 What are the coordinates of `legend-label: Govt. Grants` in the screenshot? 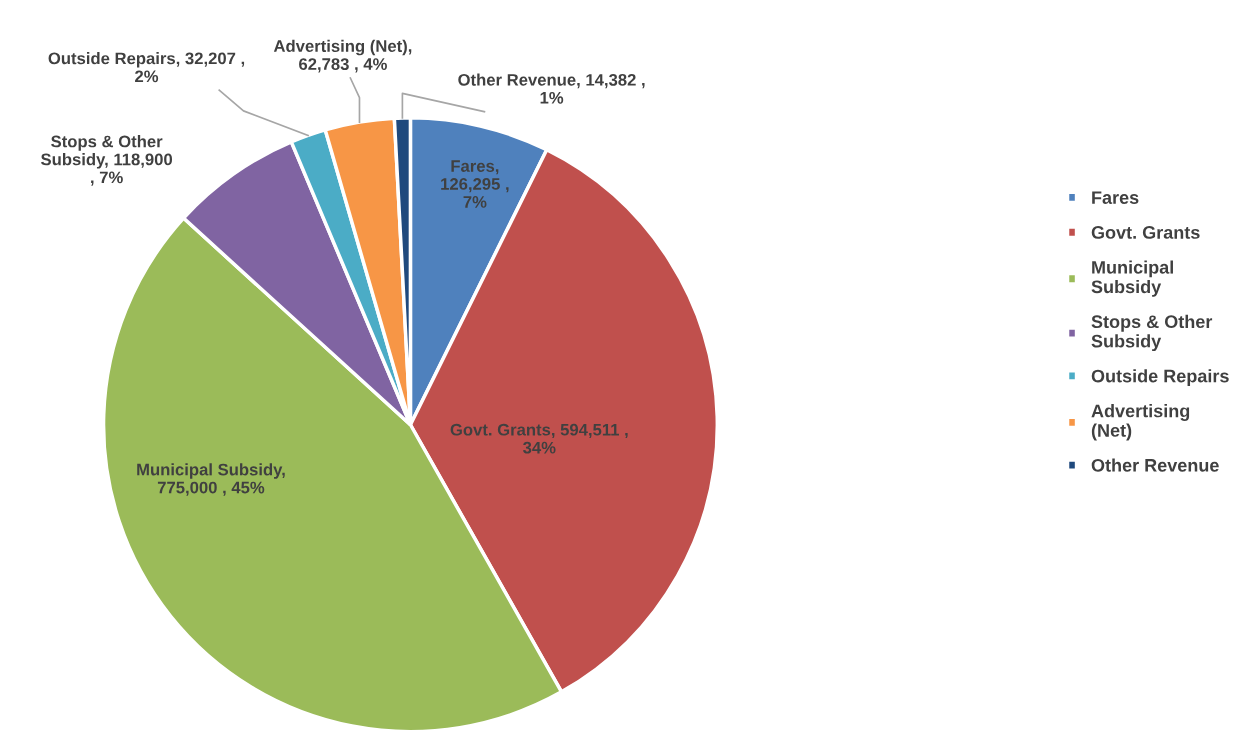 It's located at (1145, 232).